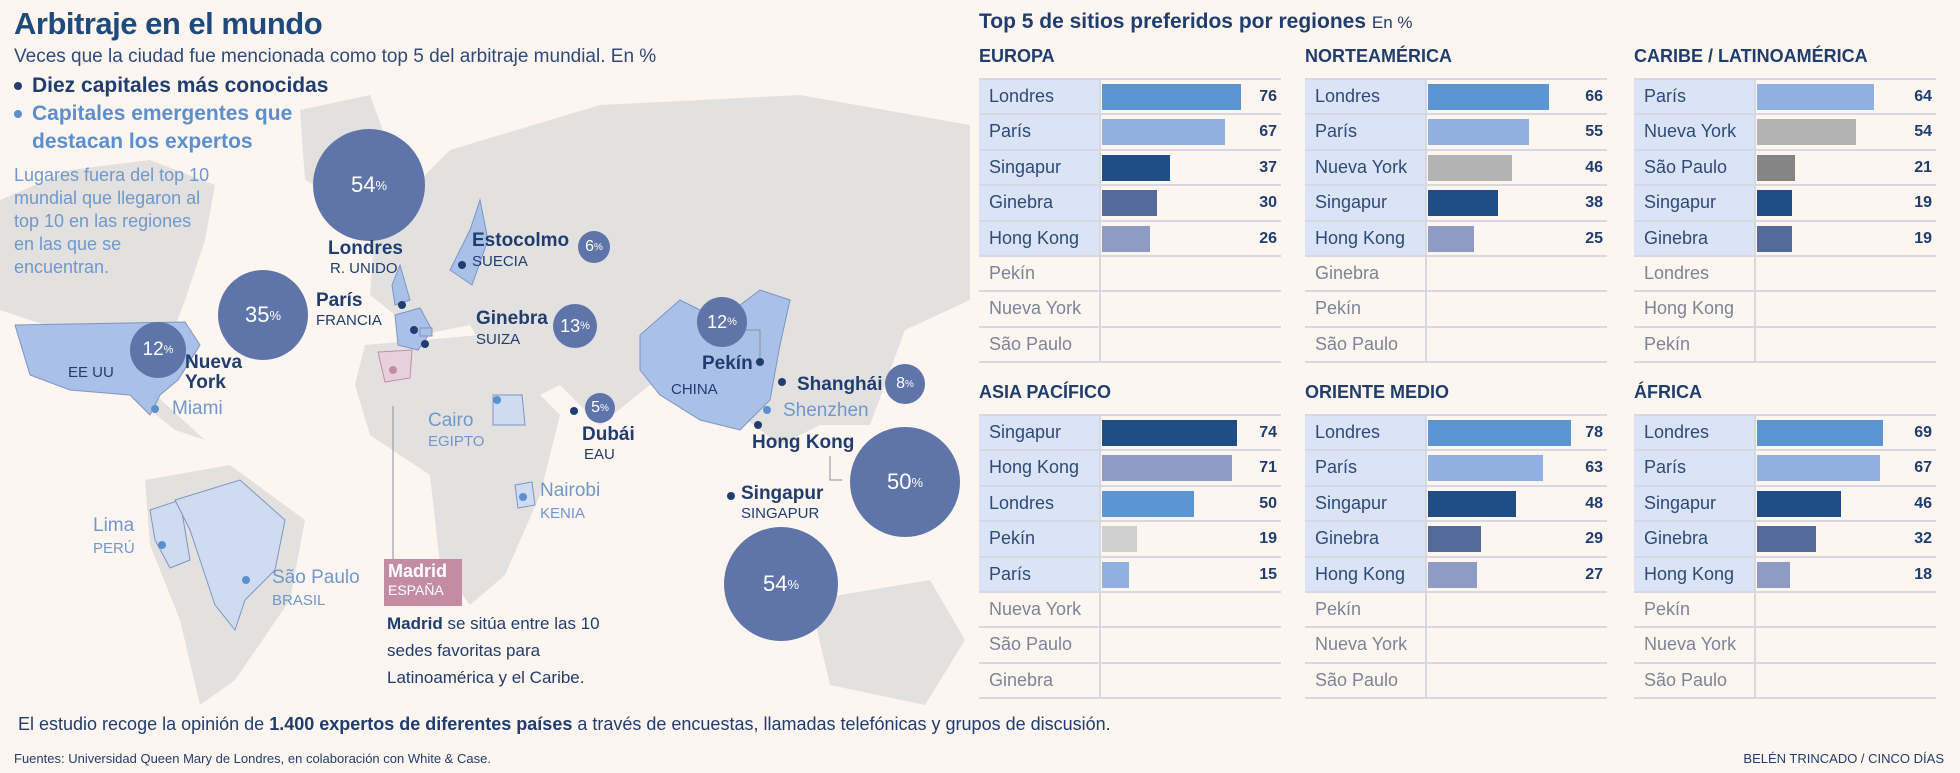 The height and width of the screenshot is (773, 1960). Describe the element at coordinates (1268, 503) in the screenshot. I see `value-label: 50` at that location.